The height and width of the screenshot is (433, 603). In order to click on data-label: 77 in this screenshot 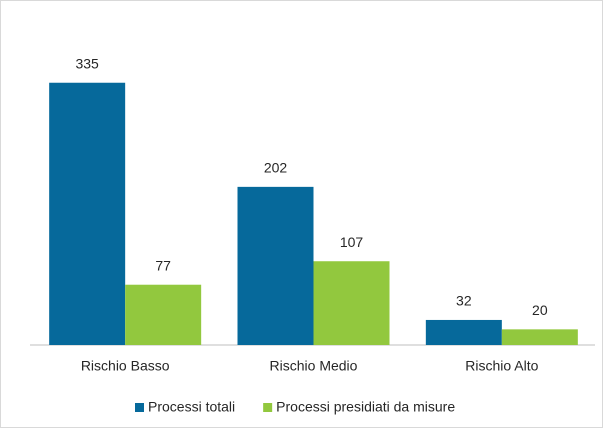, I will do `click(163, 265)`.